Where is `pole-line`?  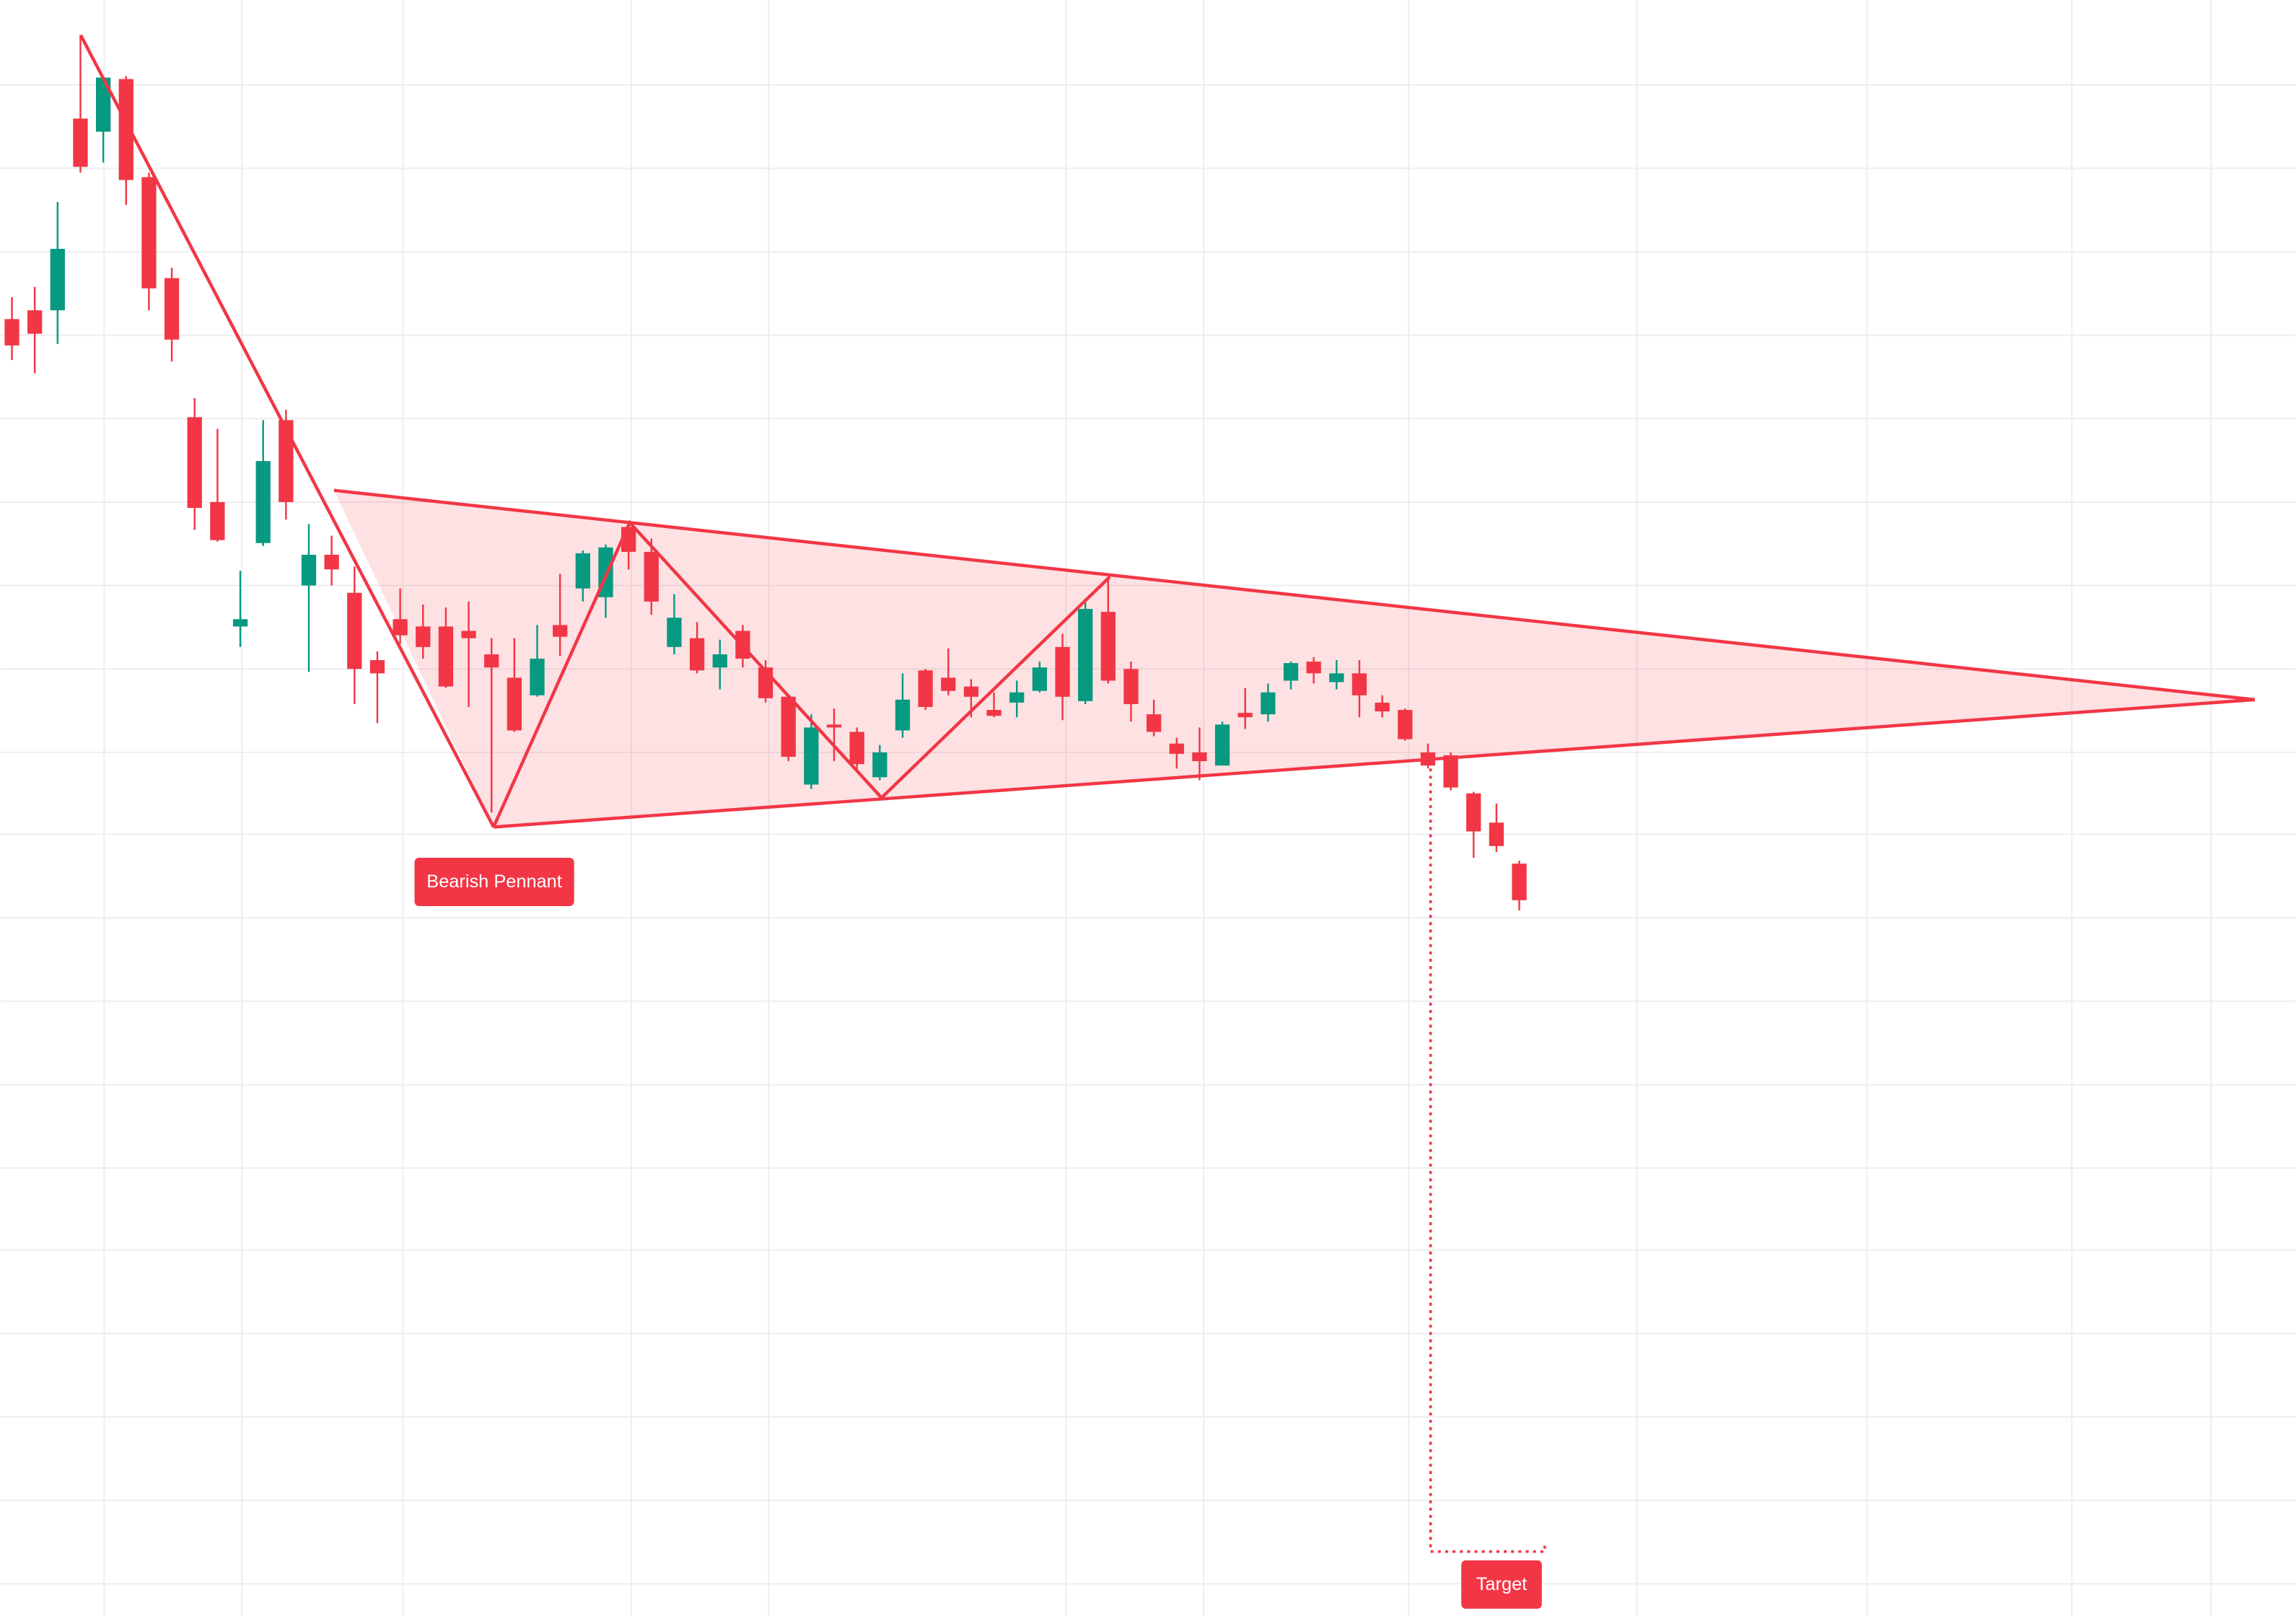
pole-line is located at coordinates (287, 431).